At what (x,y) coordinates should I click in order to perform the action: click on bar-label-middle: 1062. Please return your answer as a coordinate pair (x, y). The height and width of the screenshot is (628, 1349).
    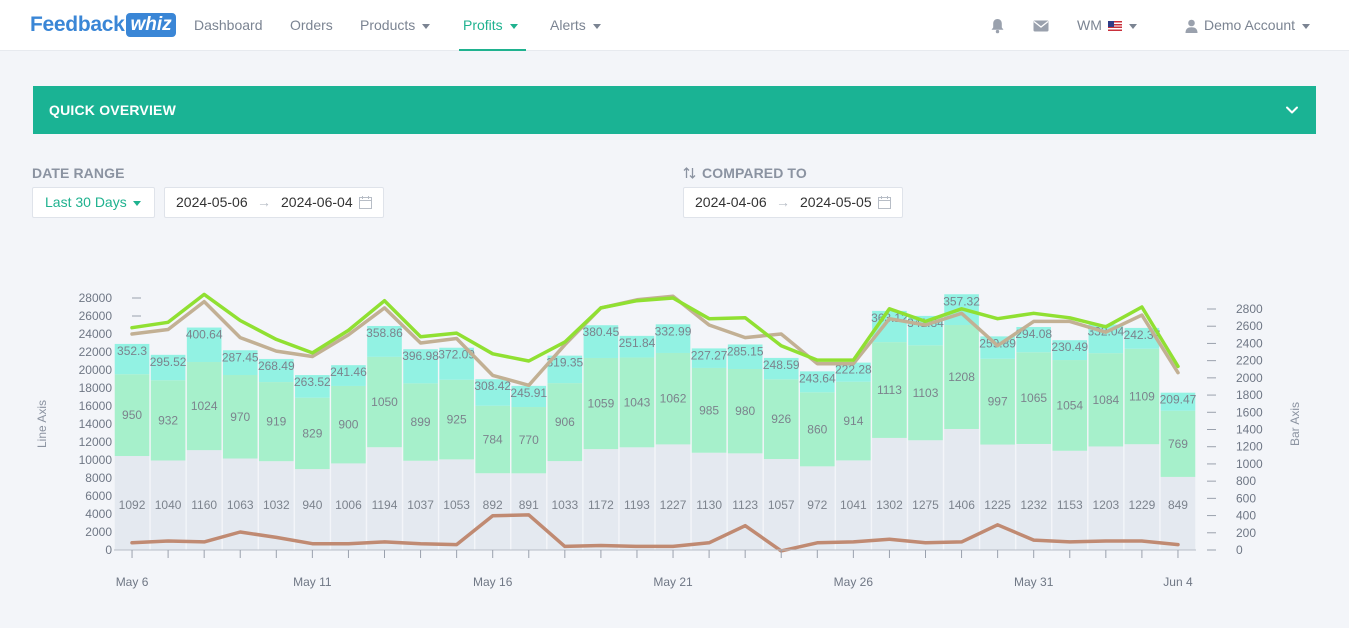
    Looking at the image, I should click on (673, 399).